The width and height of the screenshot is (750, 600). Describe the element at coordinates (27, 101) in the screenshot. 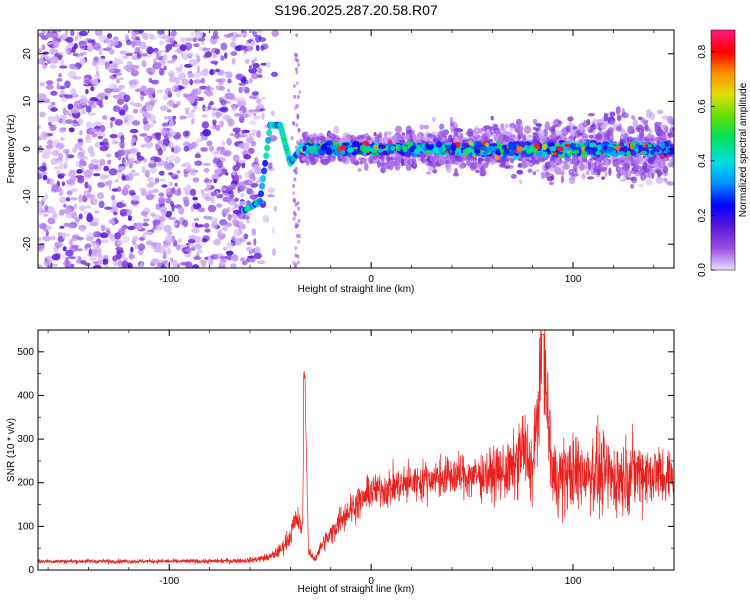

I see `spectrogram-ytick-label: 10` at that location.